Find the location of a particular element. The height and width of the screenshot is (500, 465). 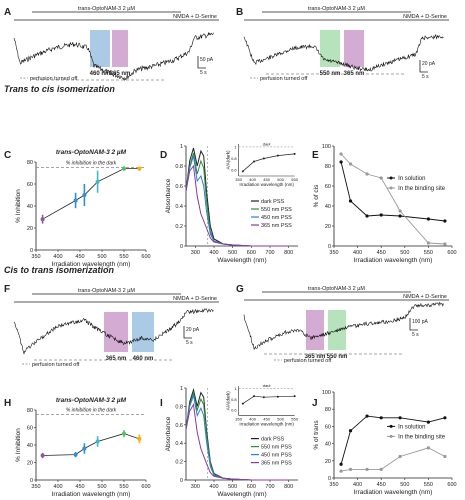

y-axis-label: % of cis is located at coordinates (316, 196).